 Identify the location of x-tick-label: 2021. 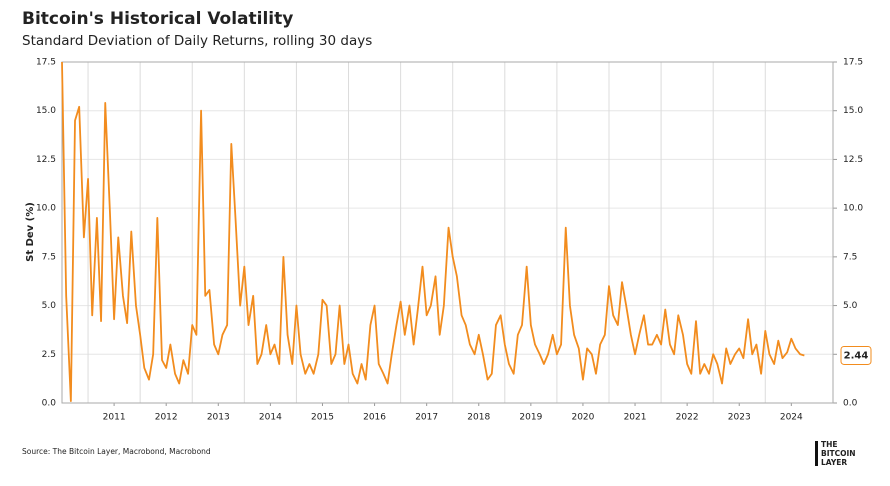
(635, 418).